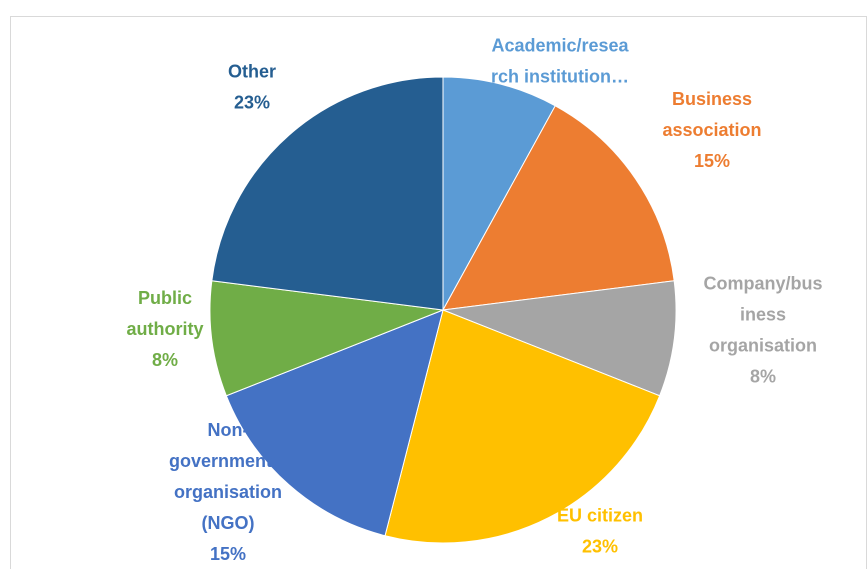  I want to click on slice-label: Other, so click(252, 71).